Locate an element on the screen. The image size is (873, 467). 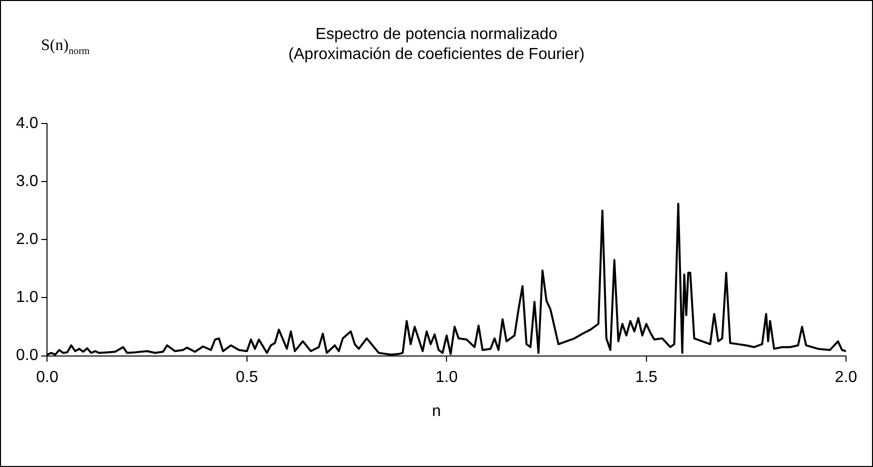
y-tick-label: 2.0 is located at coordinates (27, 239).